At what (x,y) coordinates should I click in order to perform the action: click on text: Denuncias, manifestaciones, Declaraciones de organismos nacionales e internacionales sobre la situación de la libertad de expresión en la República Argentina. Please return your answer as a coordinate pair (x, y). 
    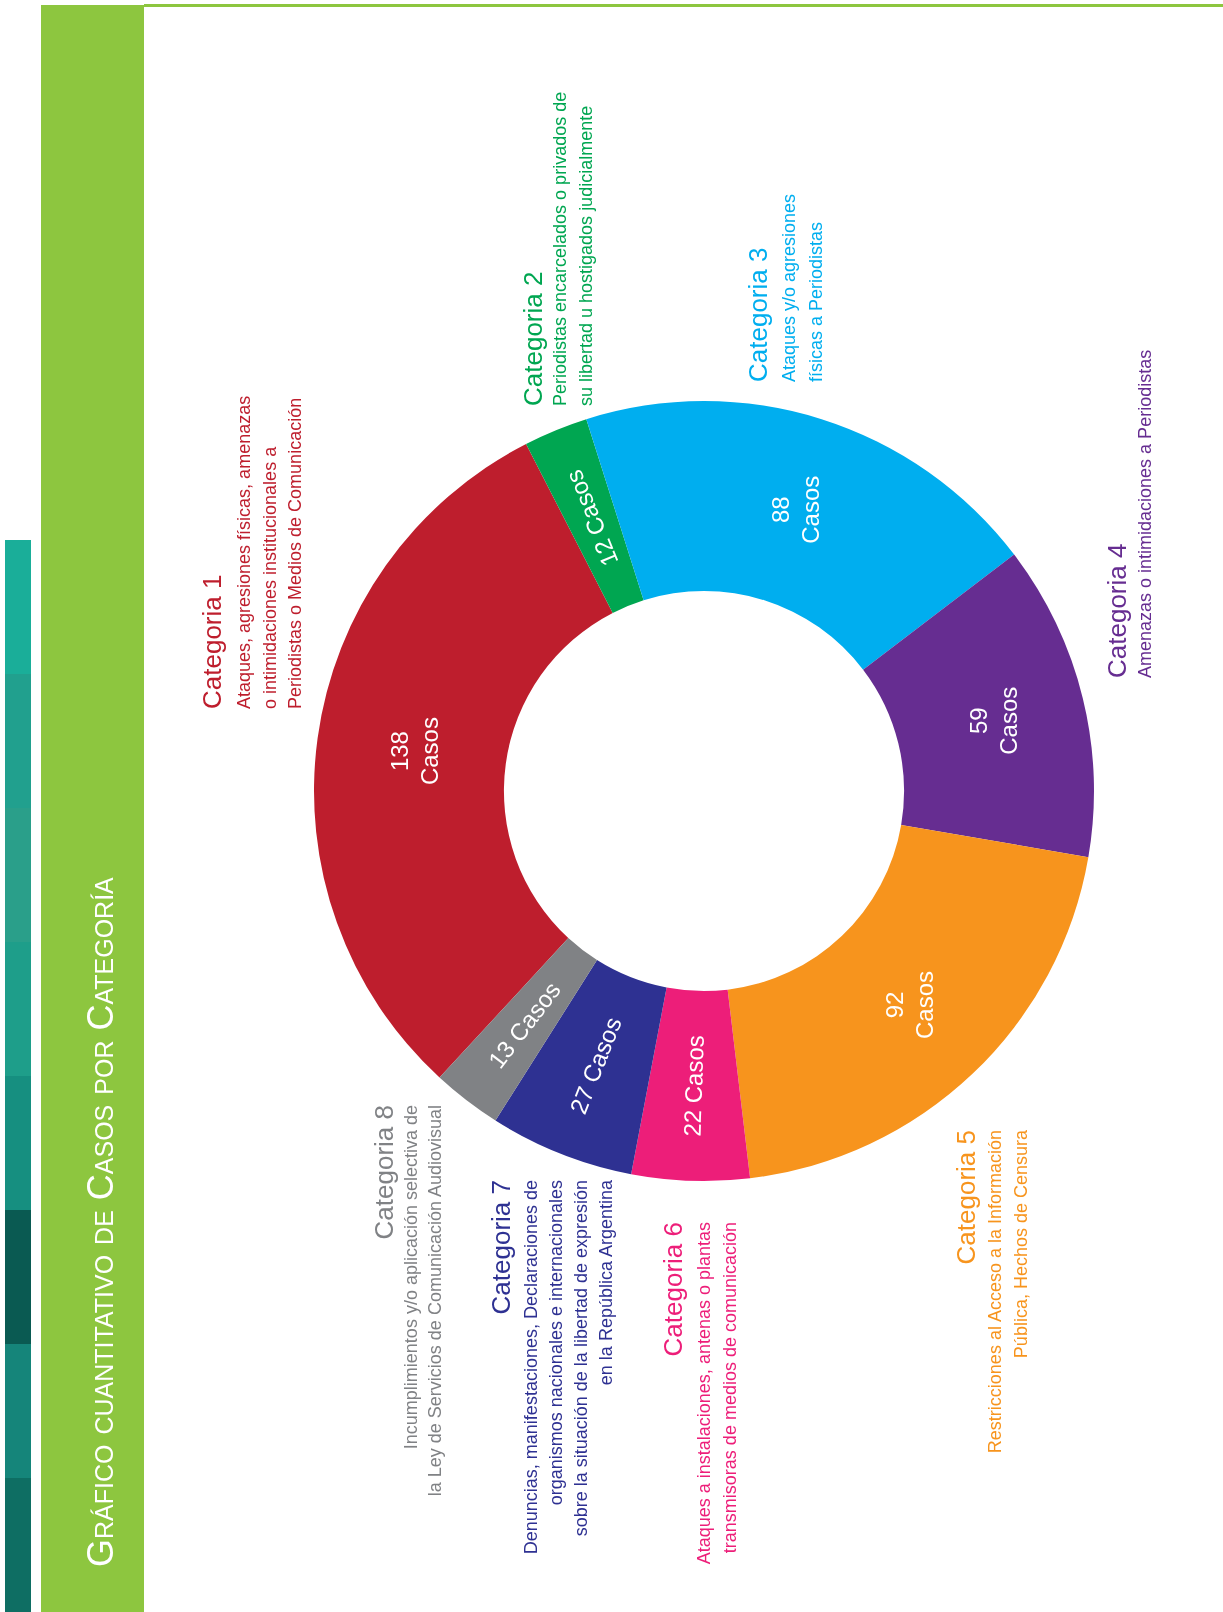
    Looking at the image, I should click on (568, 1367).